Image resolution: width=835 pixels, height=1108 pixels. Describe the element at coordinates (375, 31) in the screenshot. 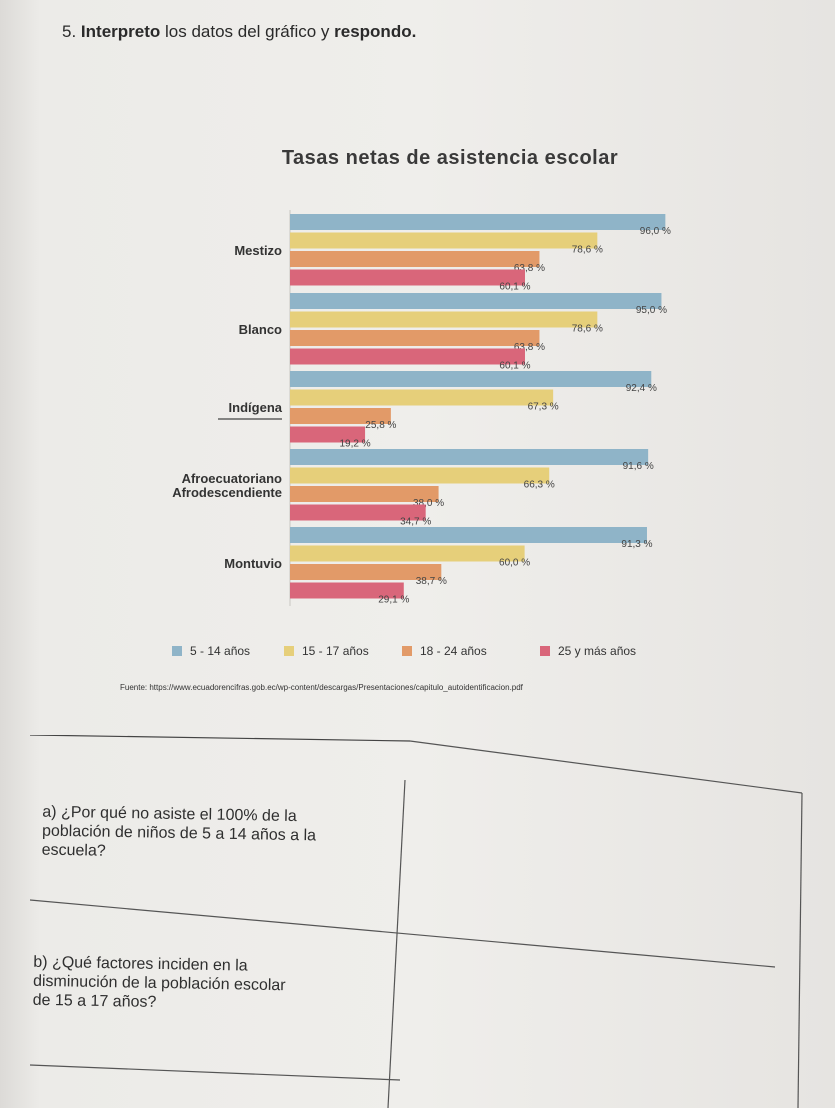

I see `question-bold-end: respondo.` at that location.